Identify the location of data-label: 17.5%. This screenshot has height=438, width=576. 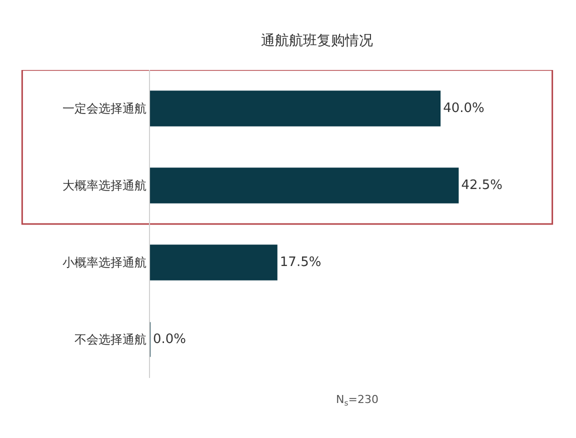
(301, 262).